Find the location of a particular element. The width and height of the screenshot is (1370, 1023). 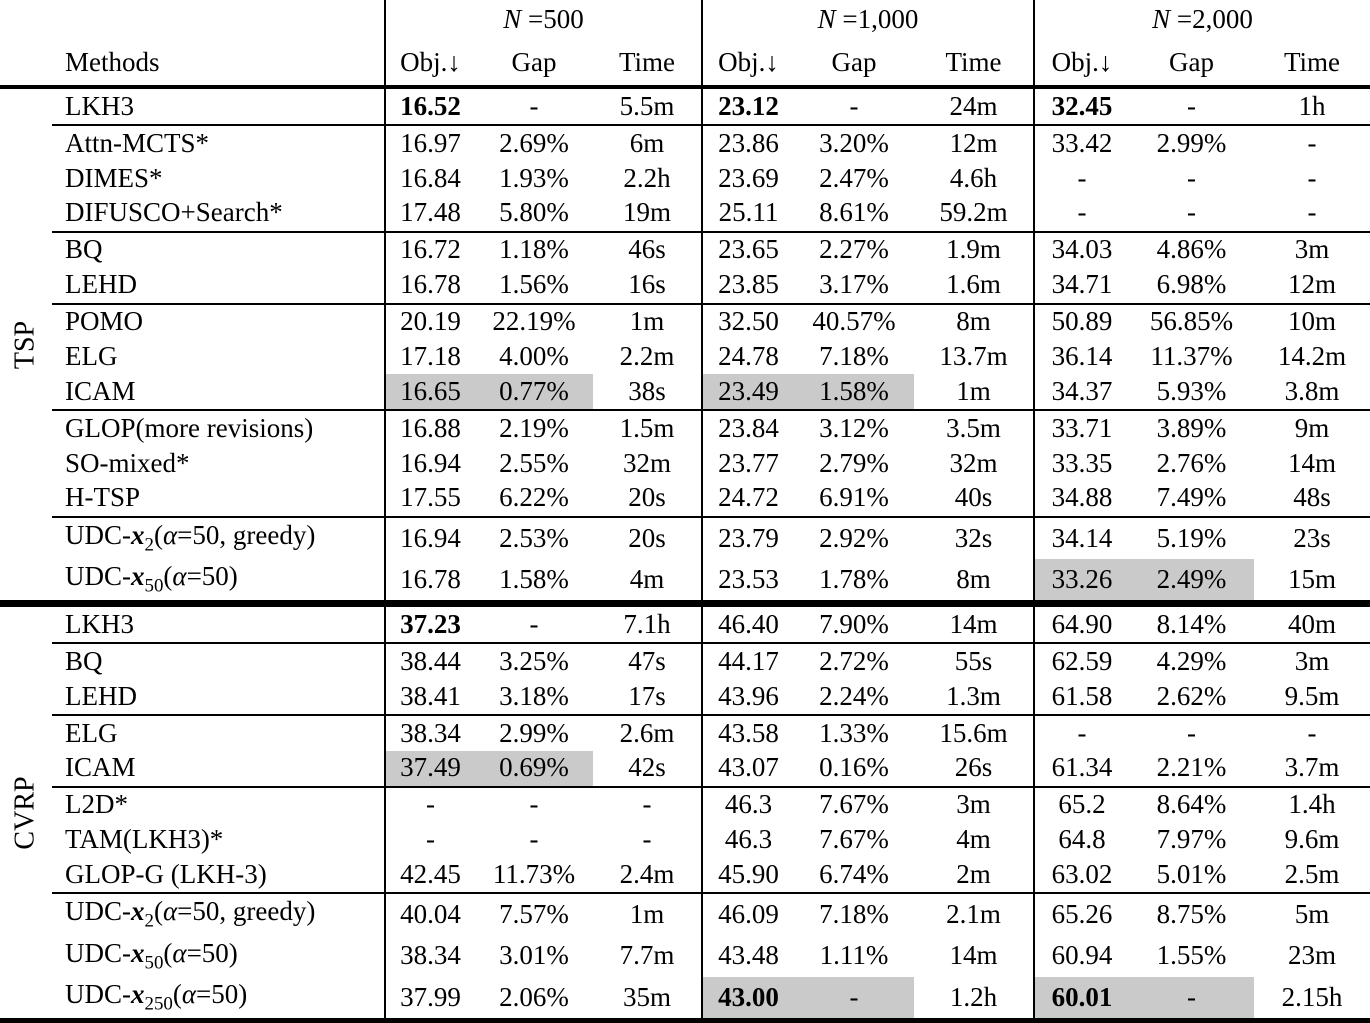

cell-gap: 4.29% is located at coordinates (1191, 660).